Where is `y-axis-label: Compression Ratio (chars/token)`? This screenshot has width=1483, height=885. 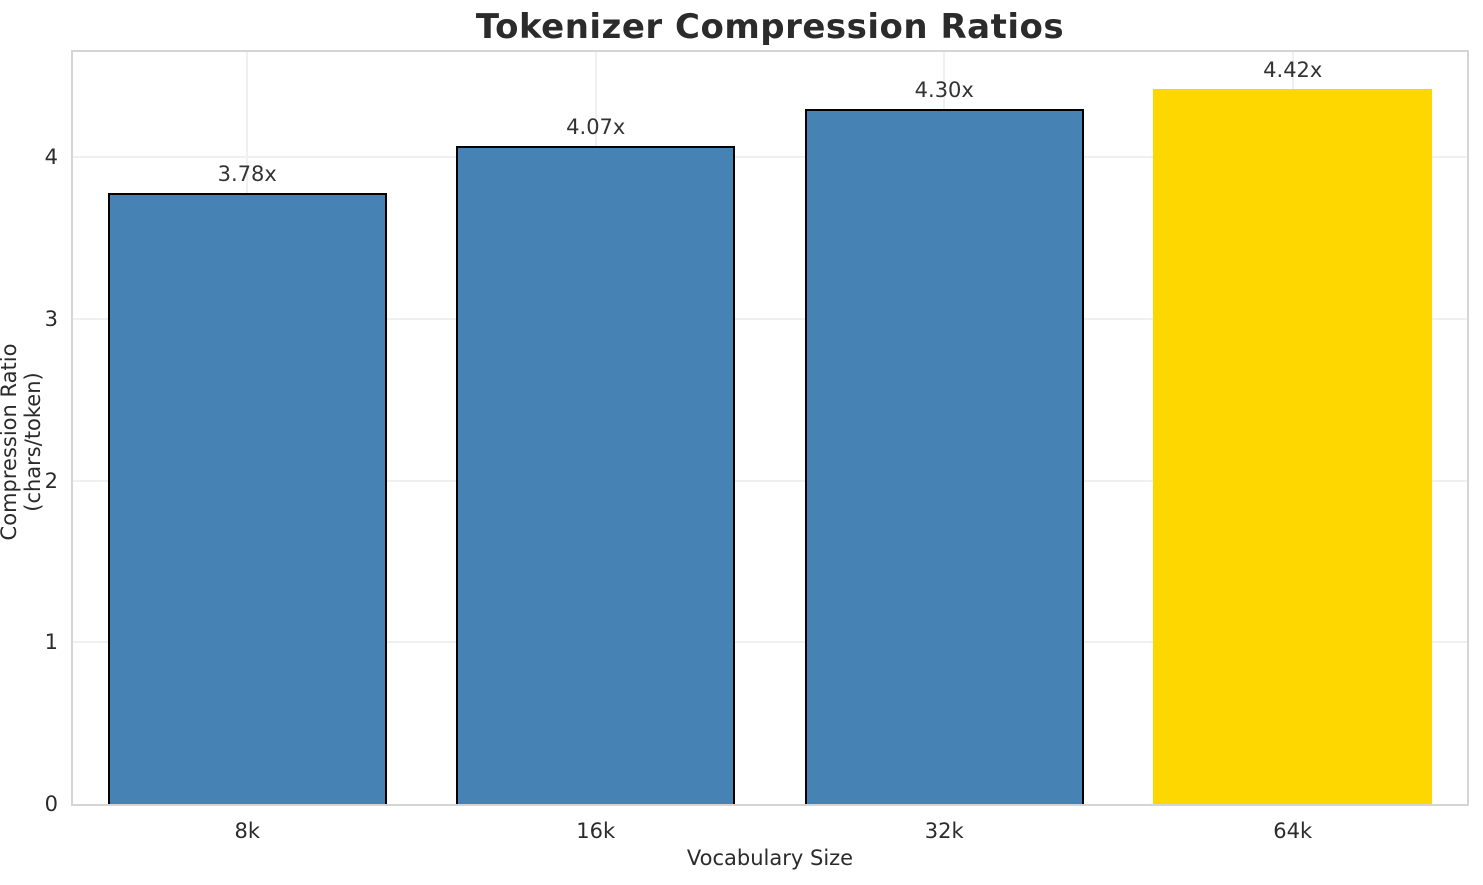 y-axis-label: Compression Ratio (chars/token) is located at coordinates (22, 442).